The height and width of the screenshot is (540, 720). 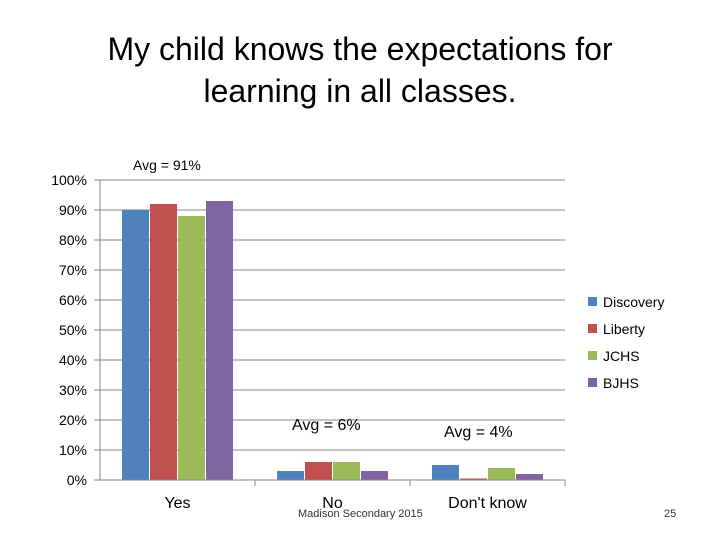 I want to click on bar-liberty-don-t-know, so click(x=473, y=479).